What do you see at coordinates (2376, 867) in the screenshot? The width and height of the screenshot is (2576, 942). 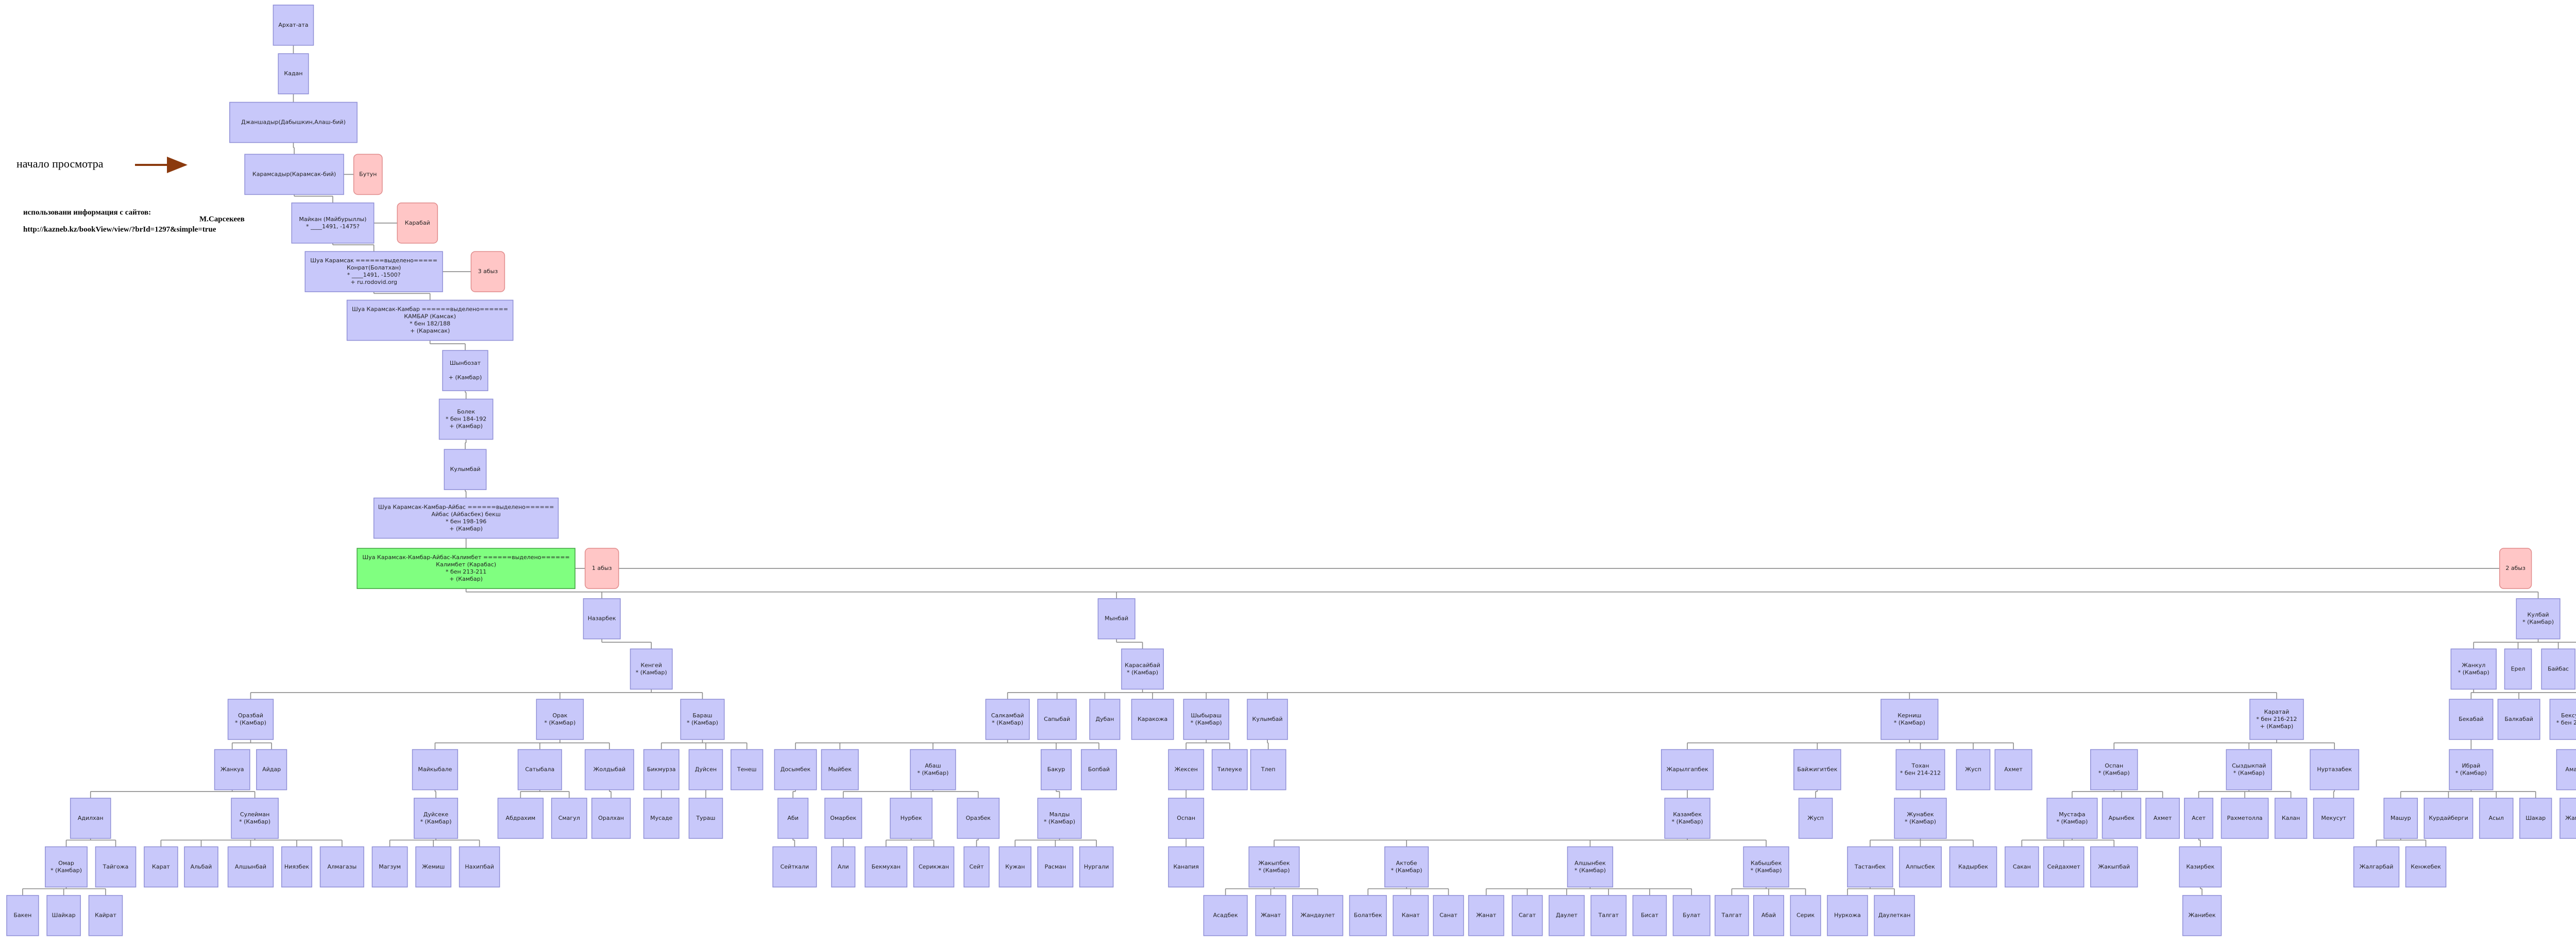 I see `person-node: Жалгарбай` at bounding box center [2376, 867].